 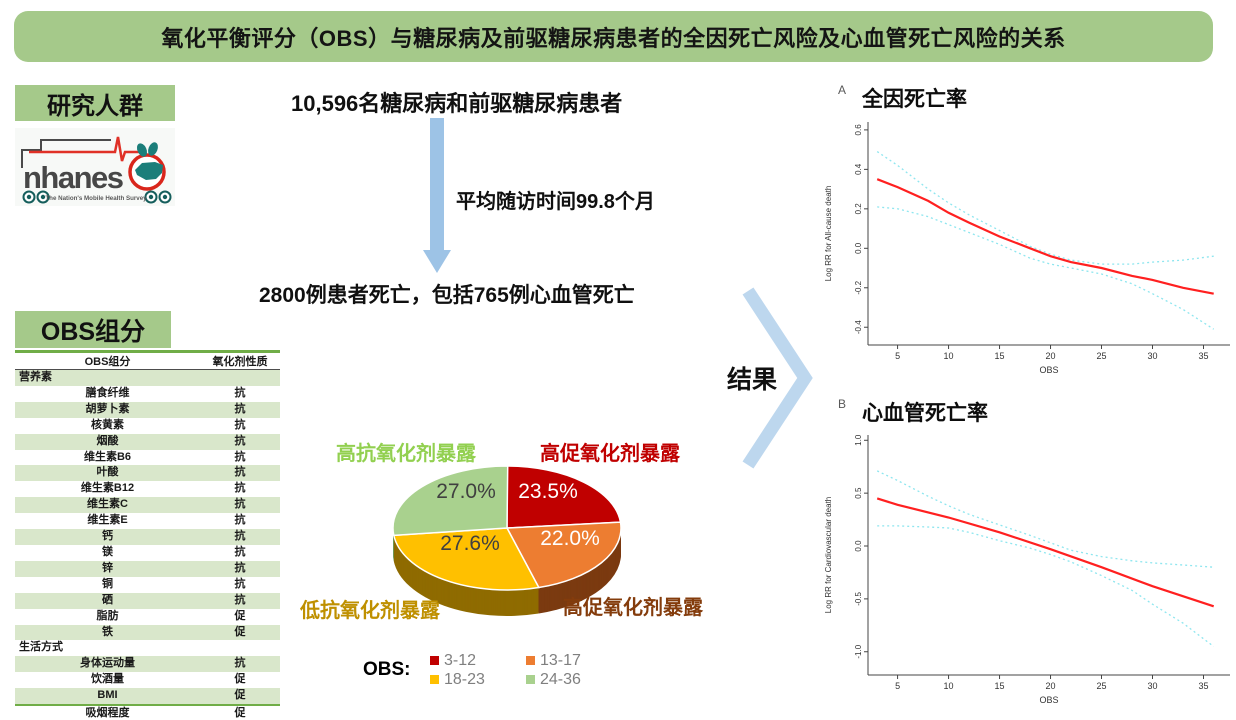 I want to click on x-tick-label: 20, so click(x=1051, y=686).